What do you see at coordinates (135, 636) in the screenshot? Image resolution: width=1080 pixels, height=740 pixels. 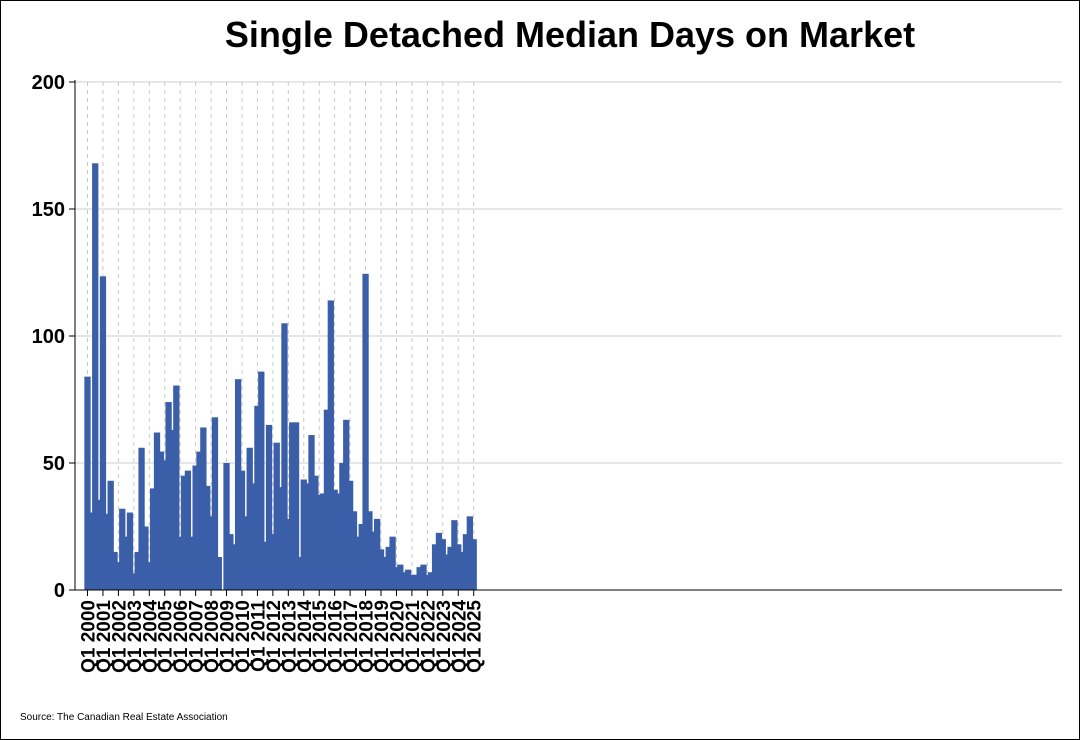 I see `x-tick-label: Q1 2003` at bounding box center [135, 636].